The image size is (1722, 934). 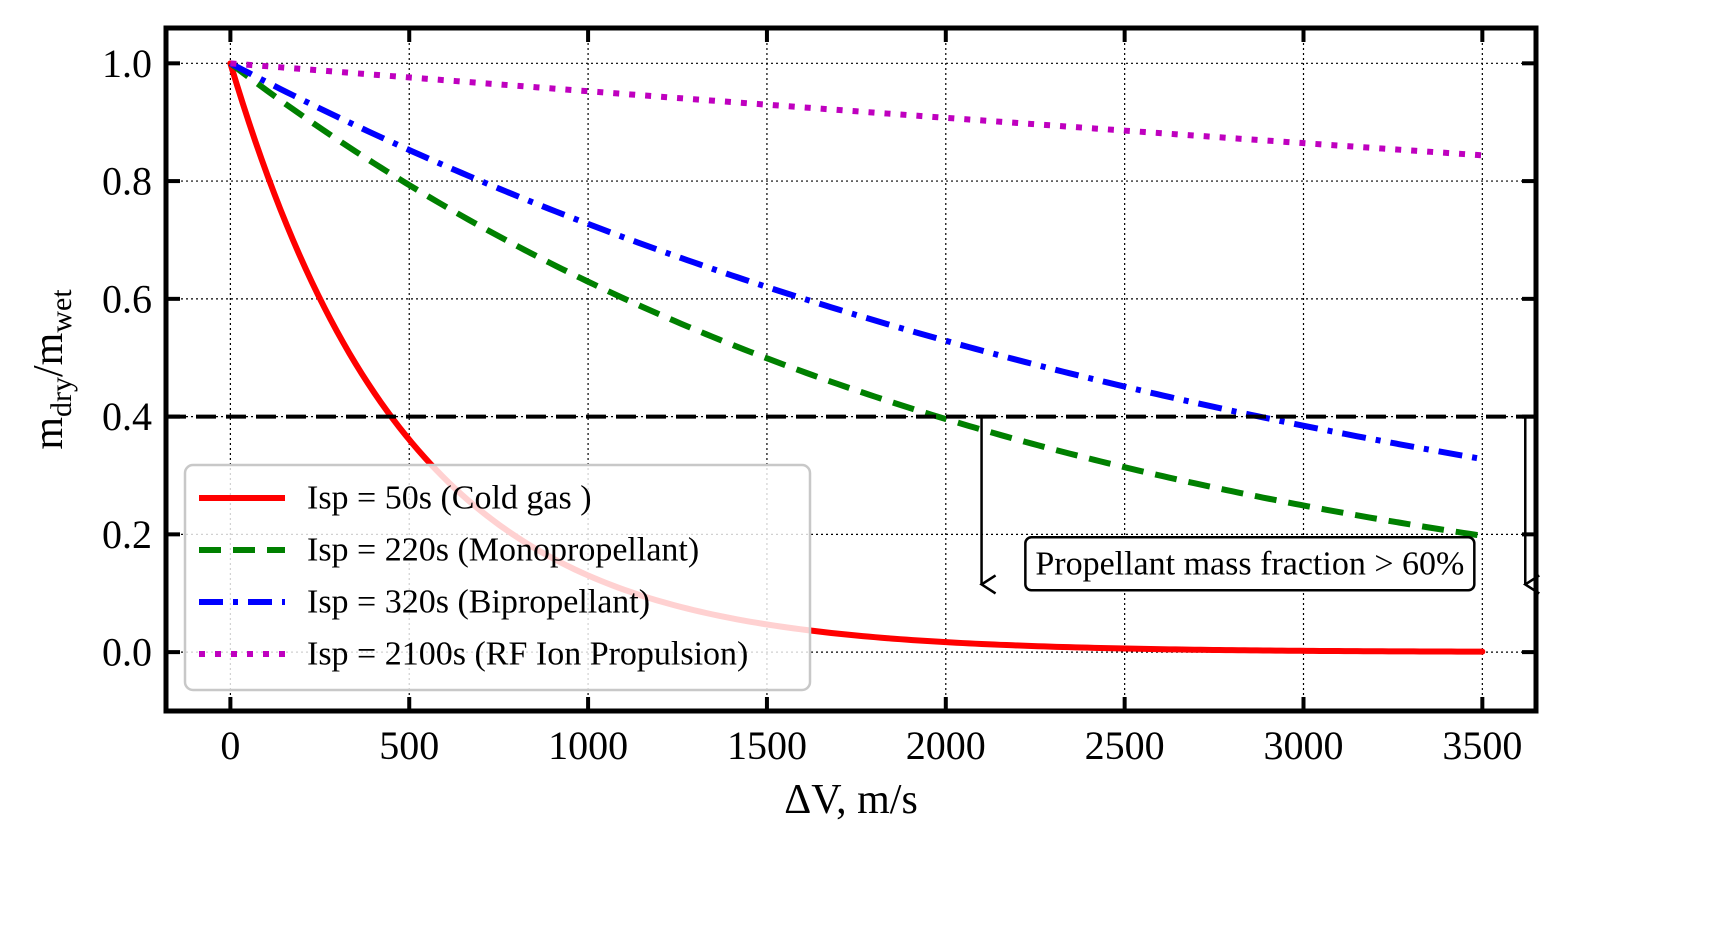 I want to click on x-tick-label: 2500, so click(x=1125, y=745).